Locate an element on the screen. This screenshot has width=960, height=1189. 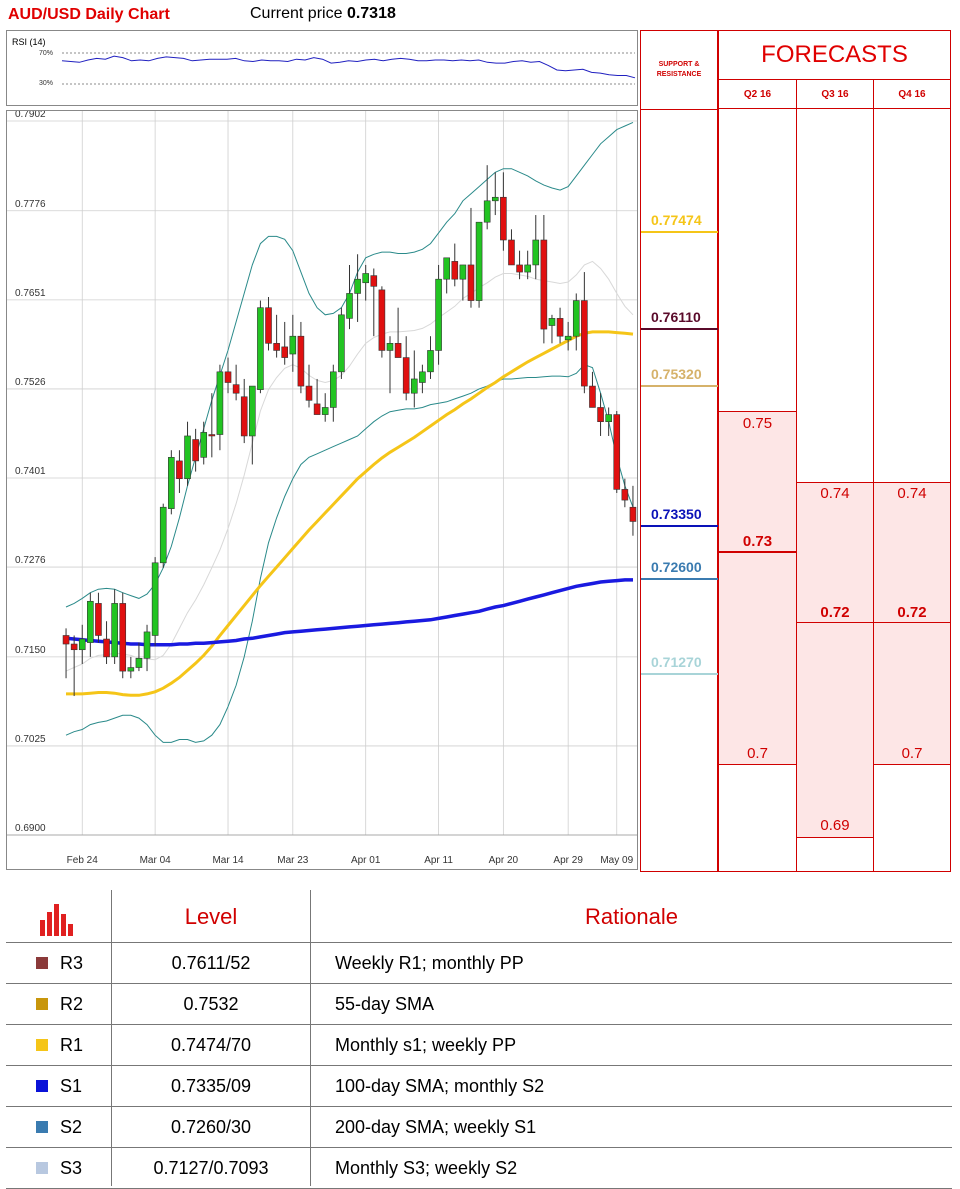
forecast-title: FORECASTS is located at coordinates (834, 55).